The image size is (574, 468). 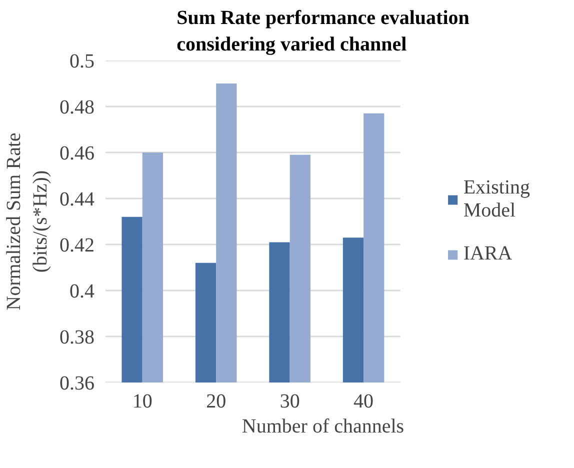 What do you see at coordinates (77, 383) in the screenshot?
I see `y-tick-label: 0.36` at bounding box center [77, 383].